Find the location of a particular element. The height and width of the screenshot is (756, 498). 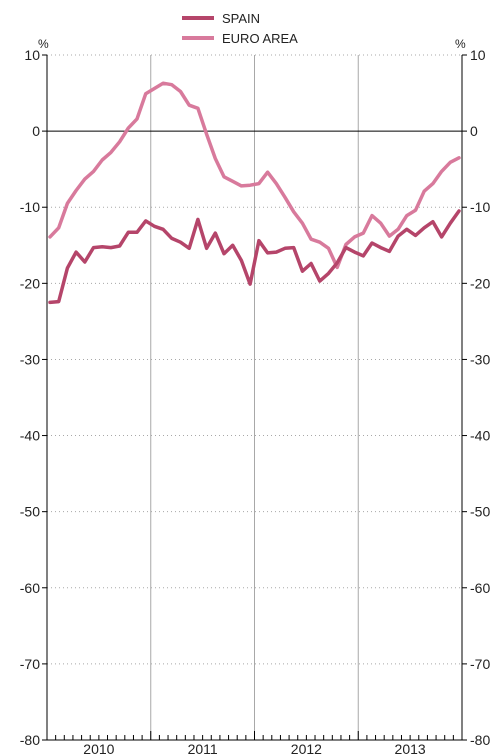

y-tick-label-left-3: -20 is located at coordinates (30, 283).